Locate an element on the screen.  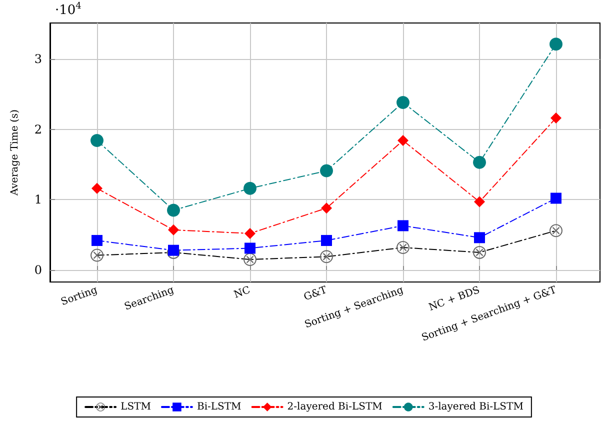
y-tick-label: 1 is located at coordinates (38, 199).